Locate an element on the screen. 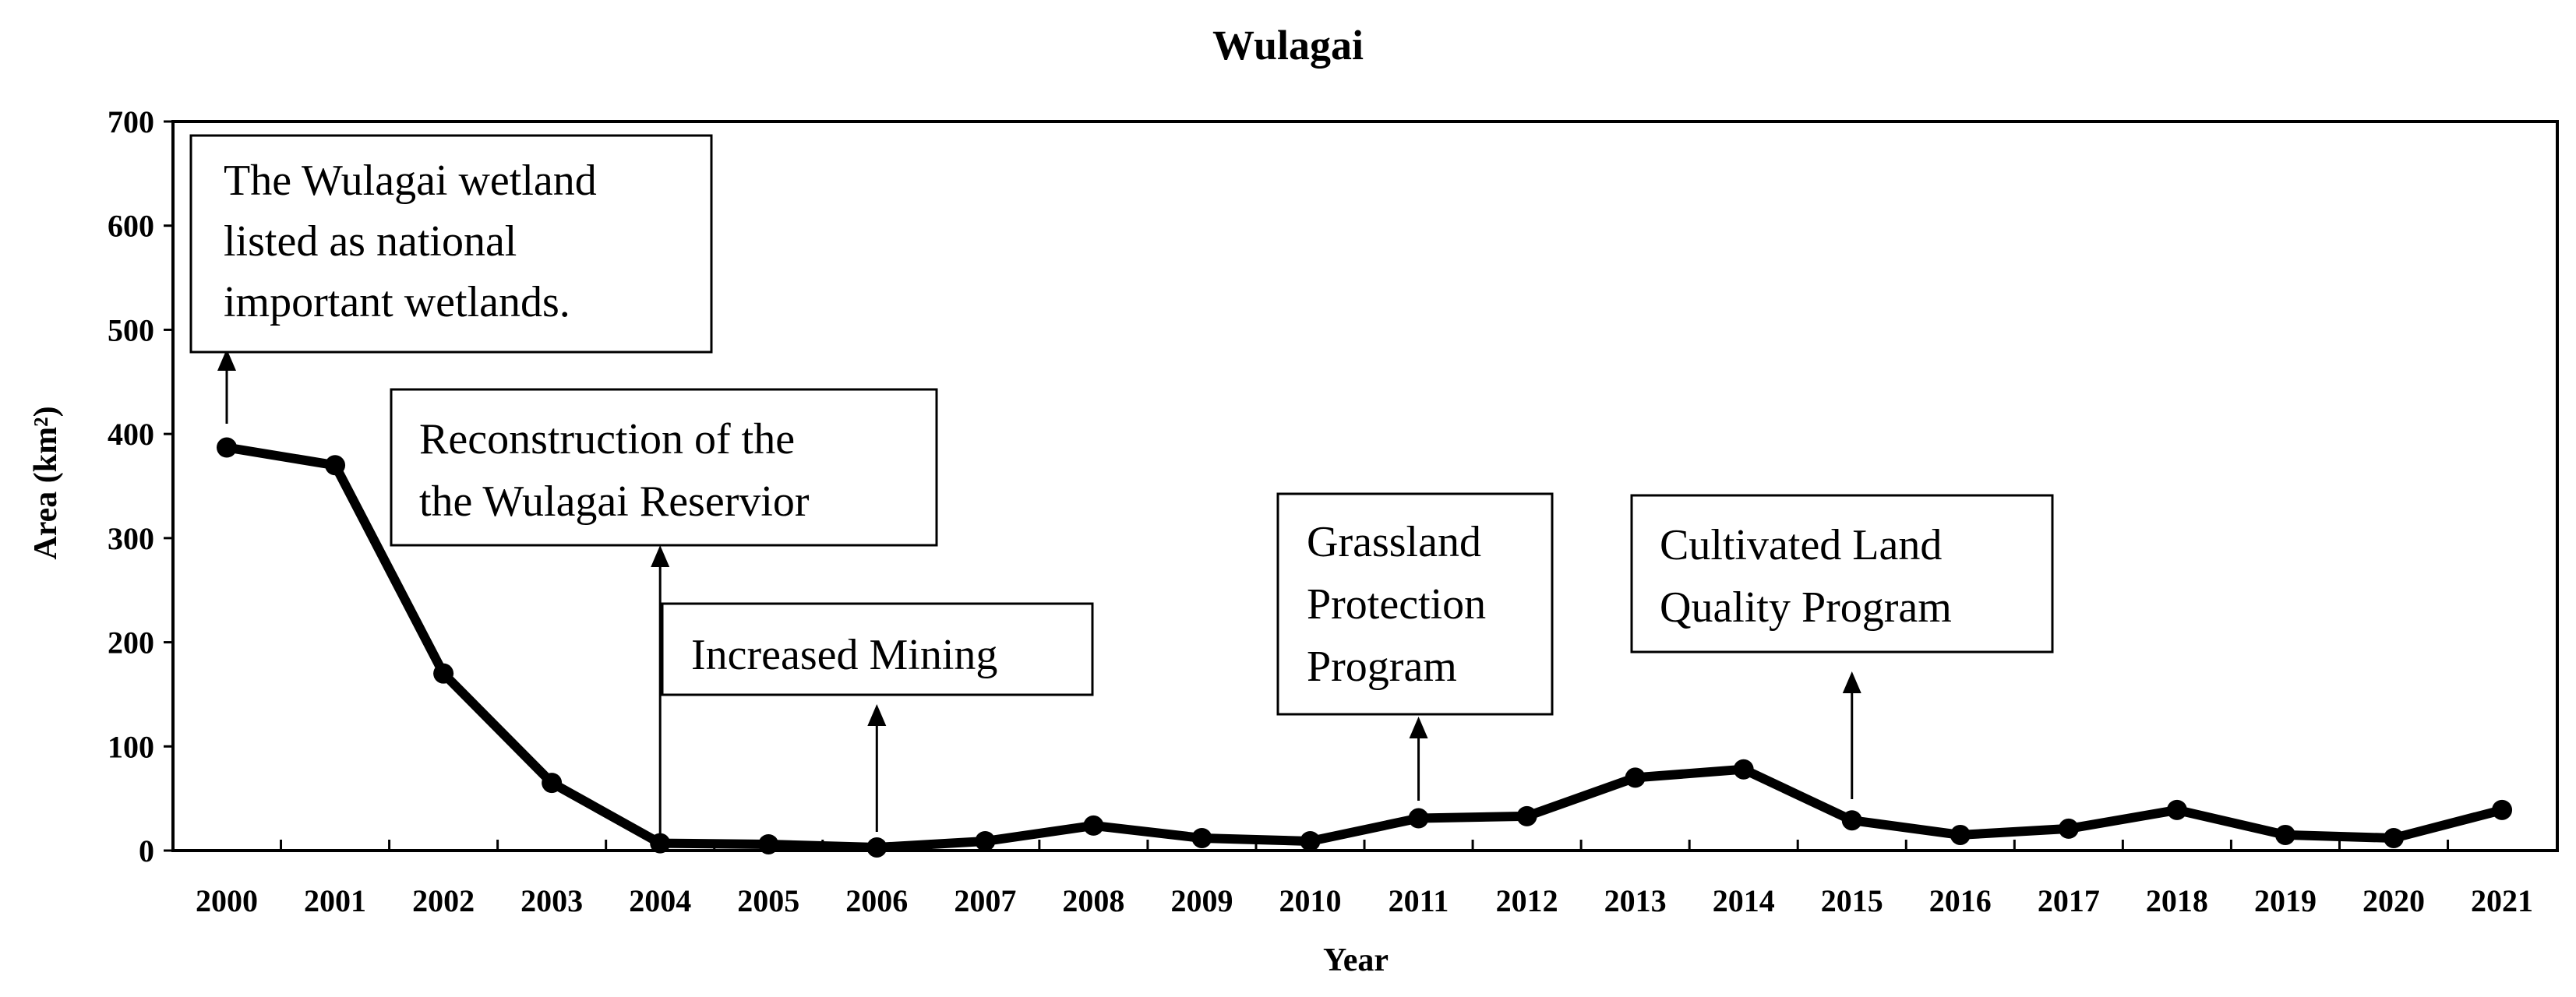 This screenshot has height=997, width=2576. y-tick-label: 700 is located at coordinates (131, 121).